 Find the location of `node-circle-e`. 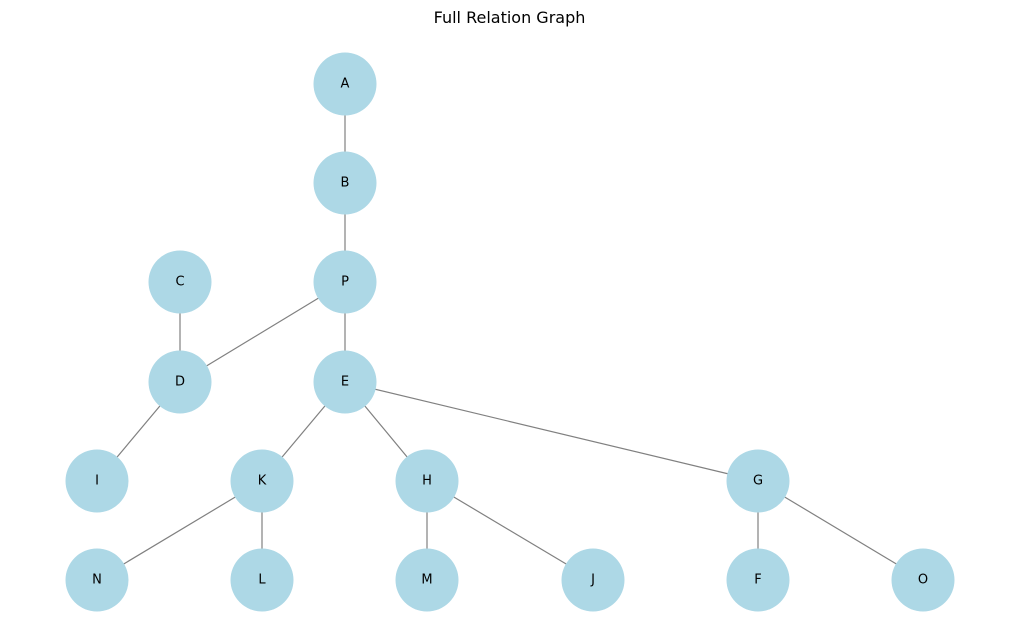

node-circle-e is located at coordinates (345, 382).